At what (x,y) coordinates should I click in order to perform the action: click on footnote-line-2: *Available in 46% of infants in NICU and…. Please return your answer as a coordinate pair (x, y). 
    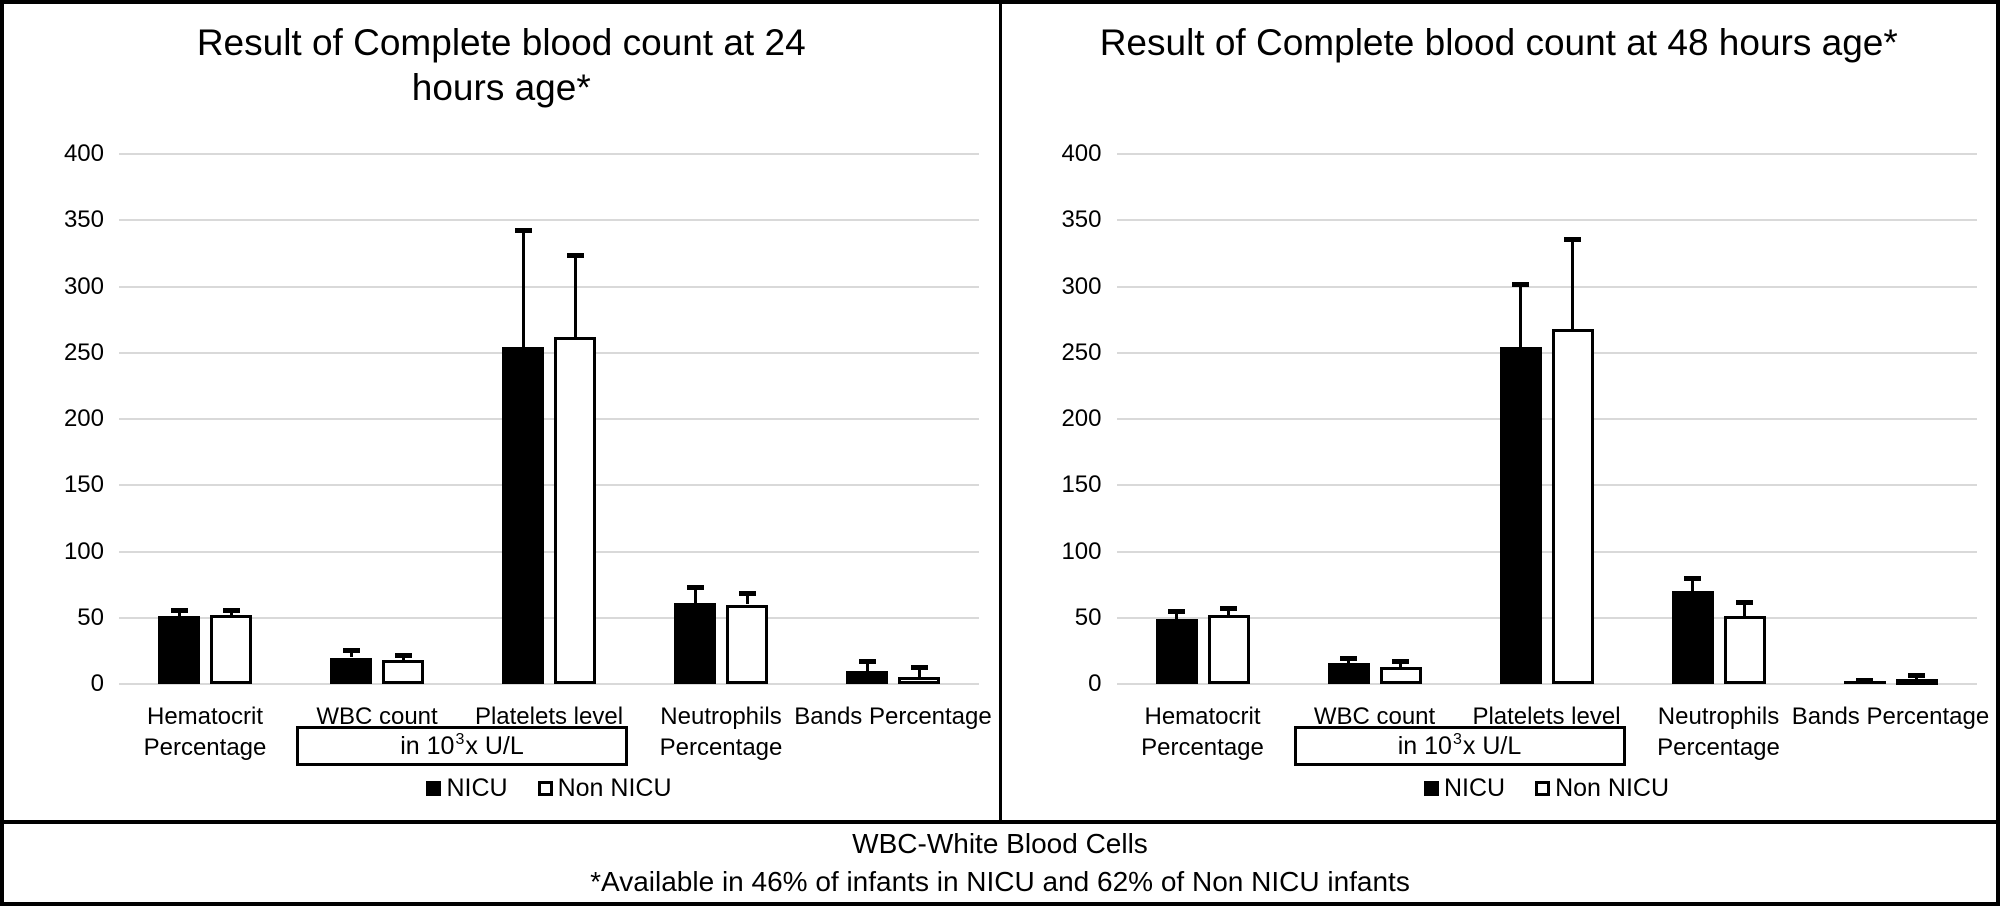
    Looking at the image, I should click on (1000, 881).